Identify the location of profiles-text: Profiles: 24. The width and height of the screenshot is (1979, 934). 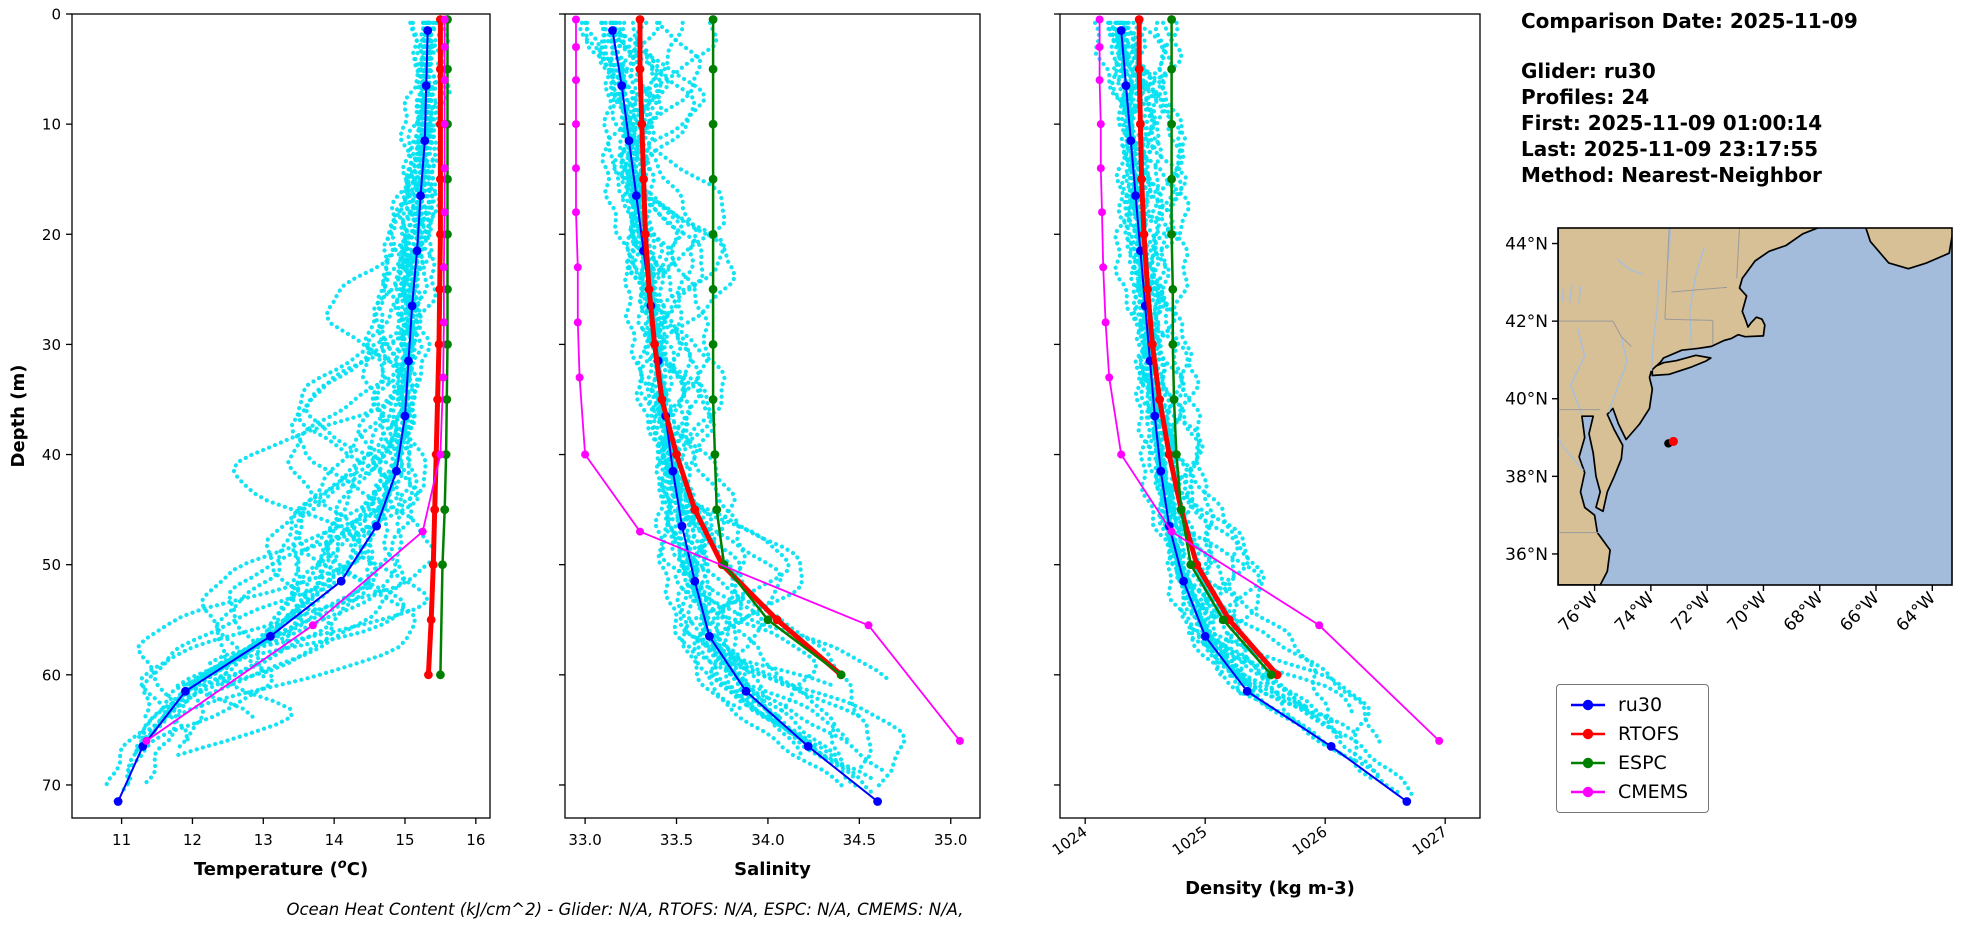
(1585, 97).